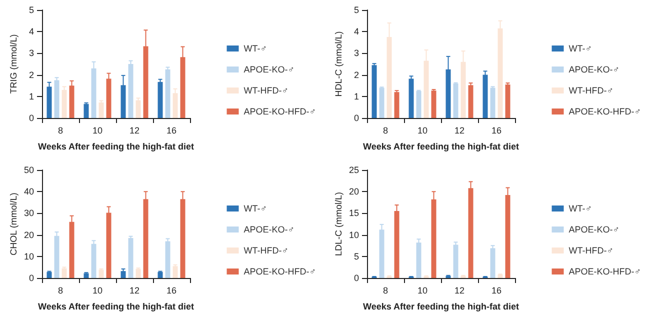  Describe the element at coordinates (13, 224) in the screenshot. I see `y-axis-title: CHOL (mmol/L)` at that location.